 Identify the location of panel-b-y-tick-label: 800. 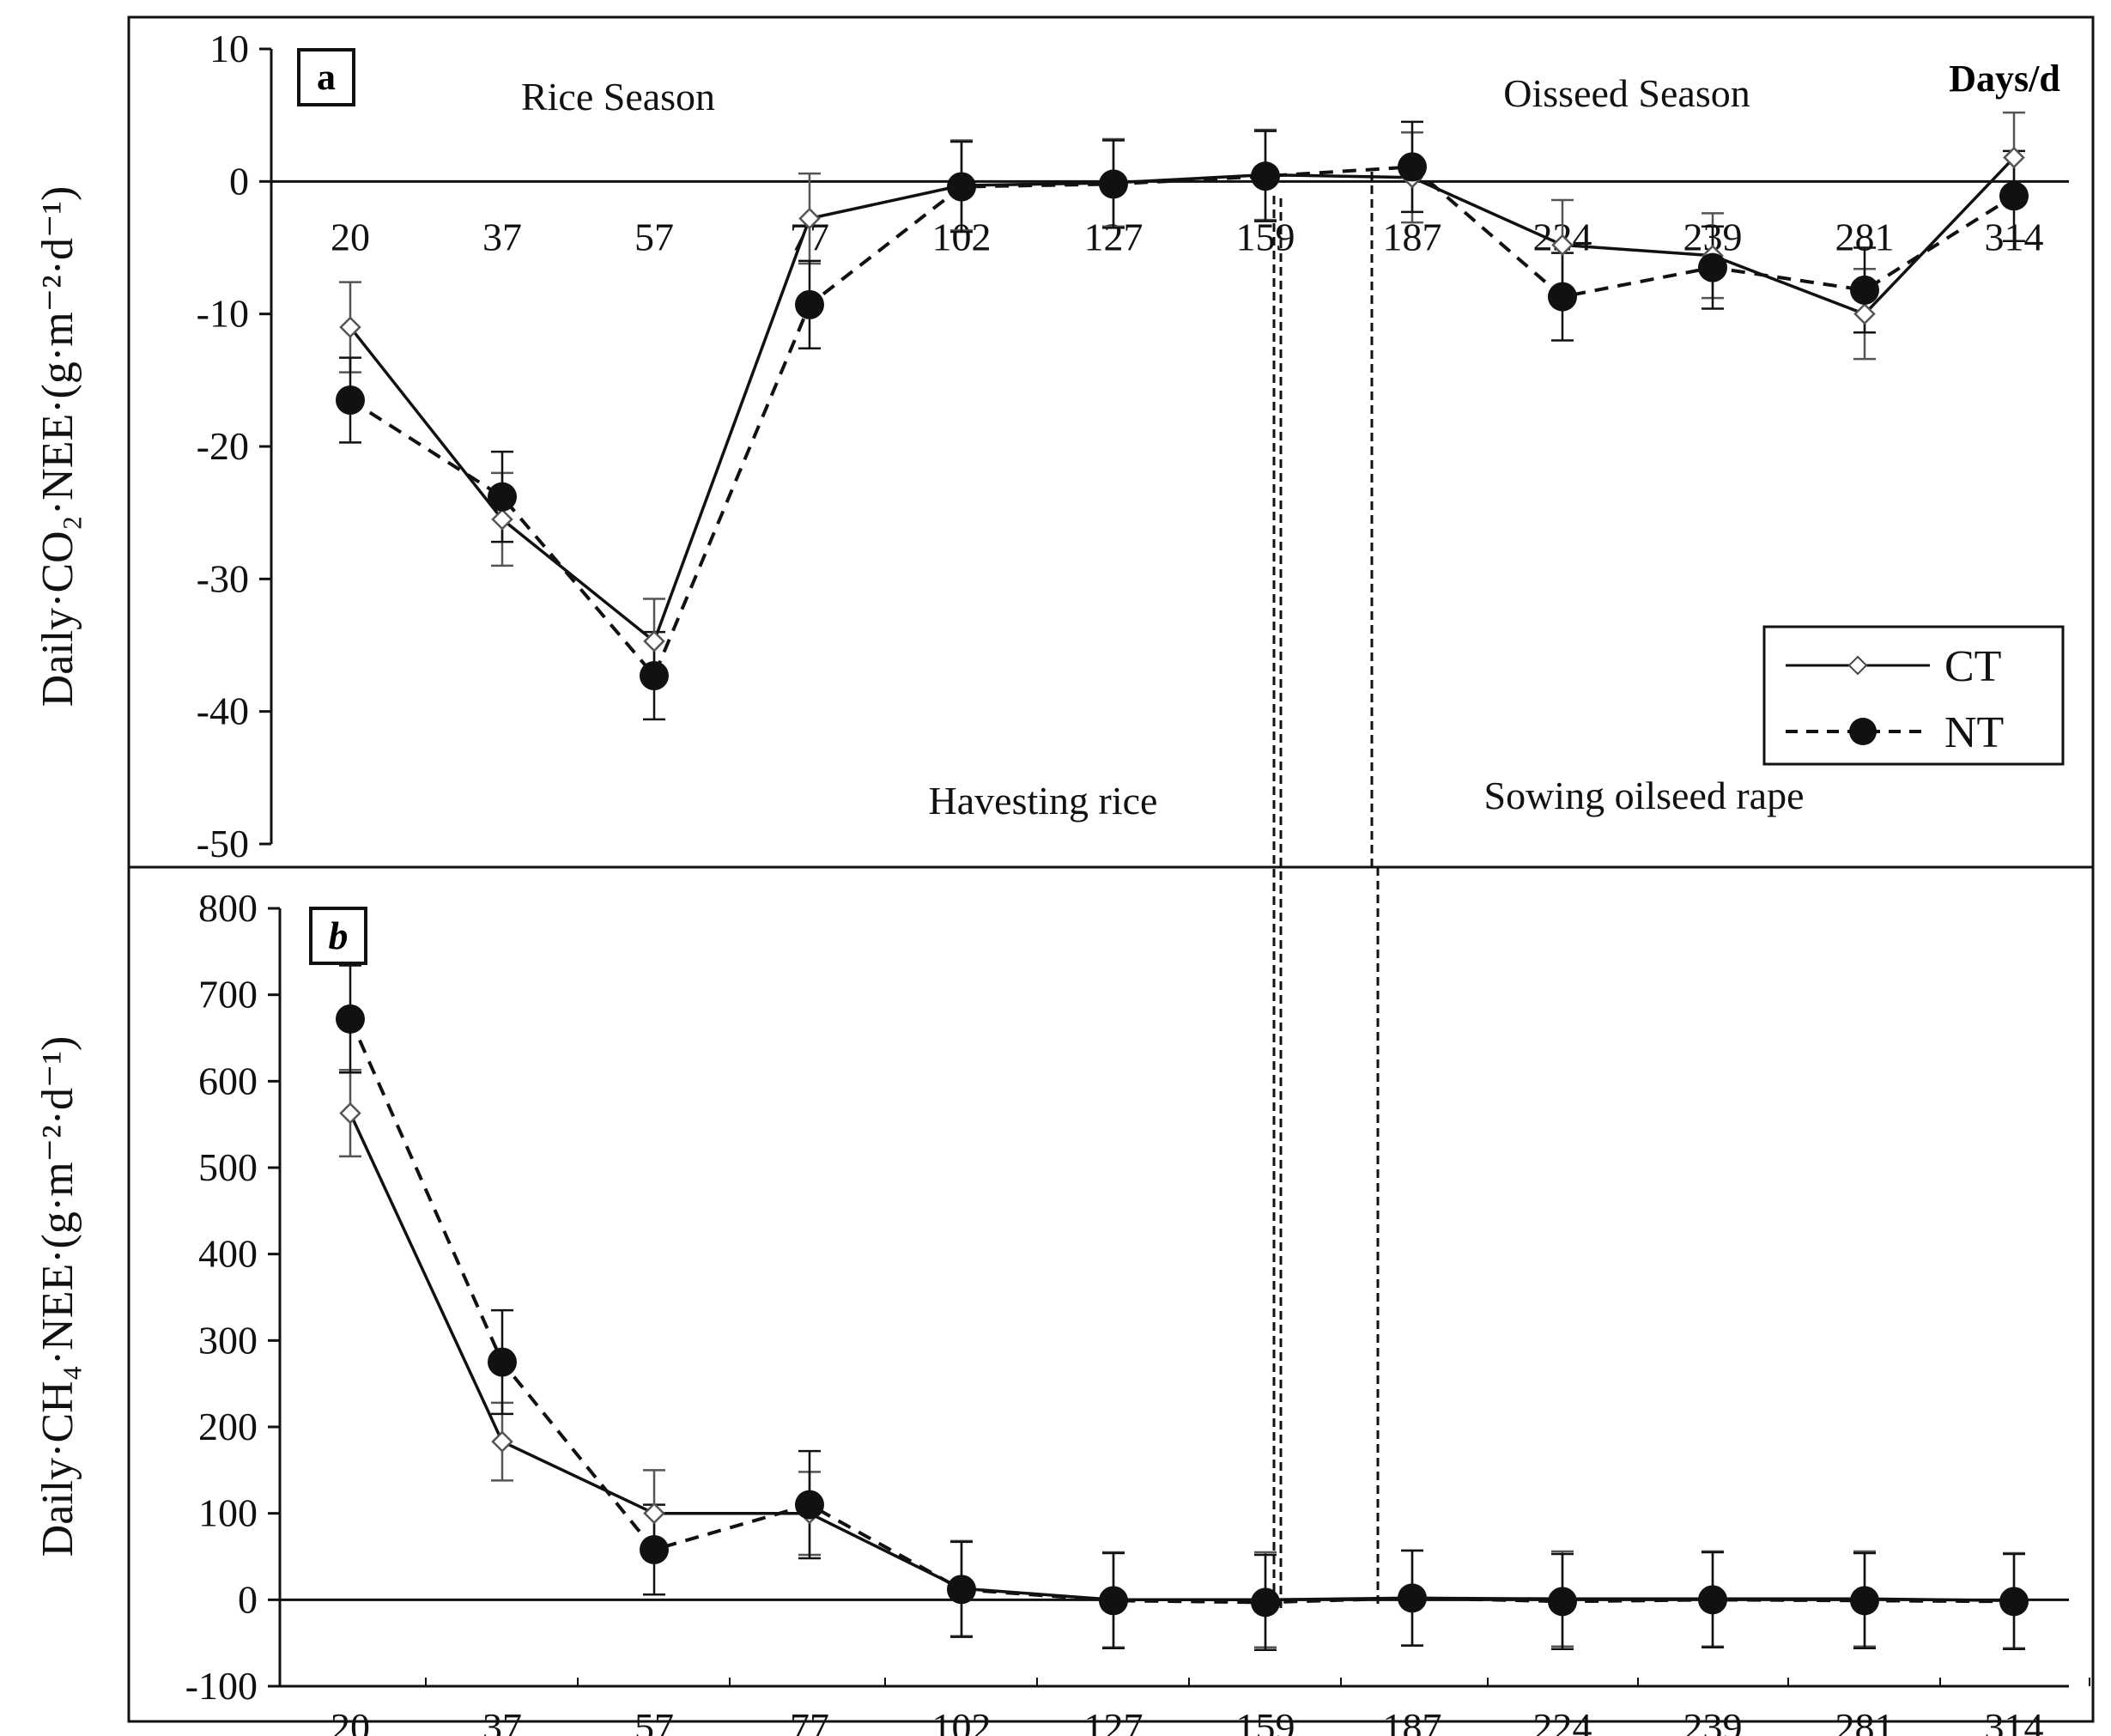
(228, 908).